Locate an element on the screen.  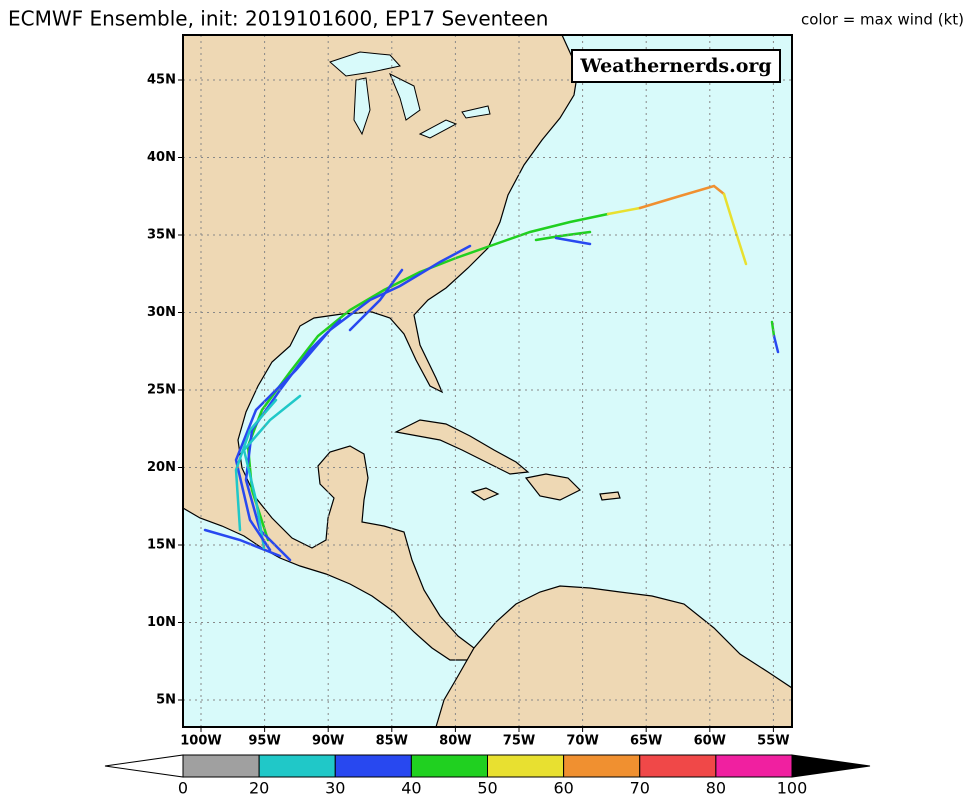
lake-erie is located at coordinates (438, 129).